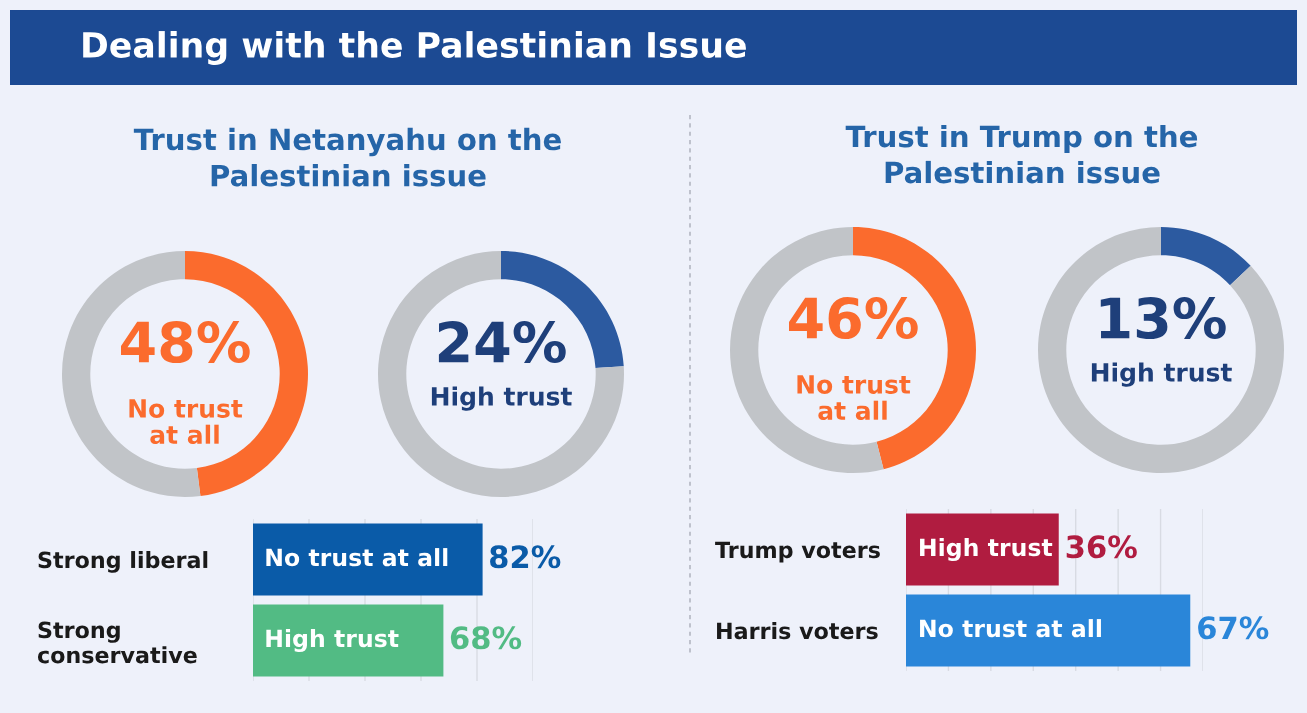  Describe the element at coordinates (123, 562) in the screenshot. I see `y-tick-label: Strong liberal` at that location.